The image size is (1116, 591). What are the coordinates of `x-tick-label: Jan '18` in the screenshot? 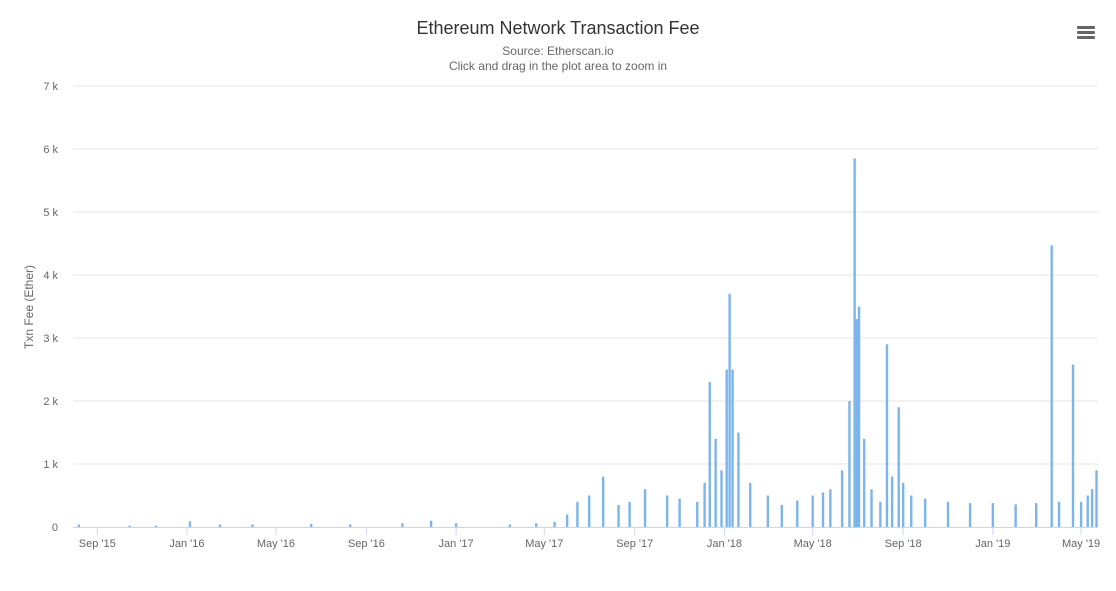 It's located at (724, 544).